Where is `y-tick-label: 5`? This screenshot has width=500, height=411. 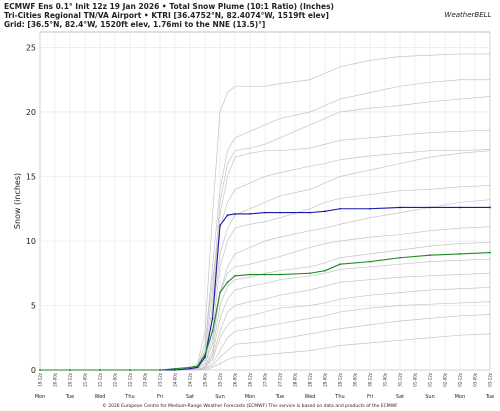
y-tick-label: 5 is located at coordinates (33, 305).